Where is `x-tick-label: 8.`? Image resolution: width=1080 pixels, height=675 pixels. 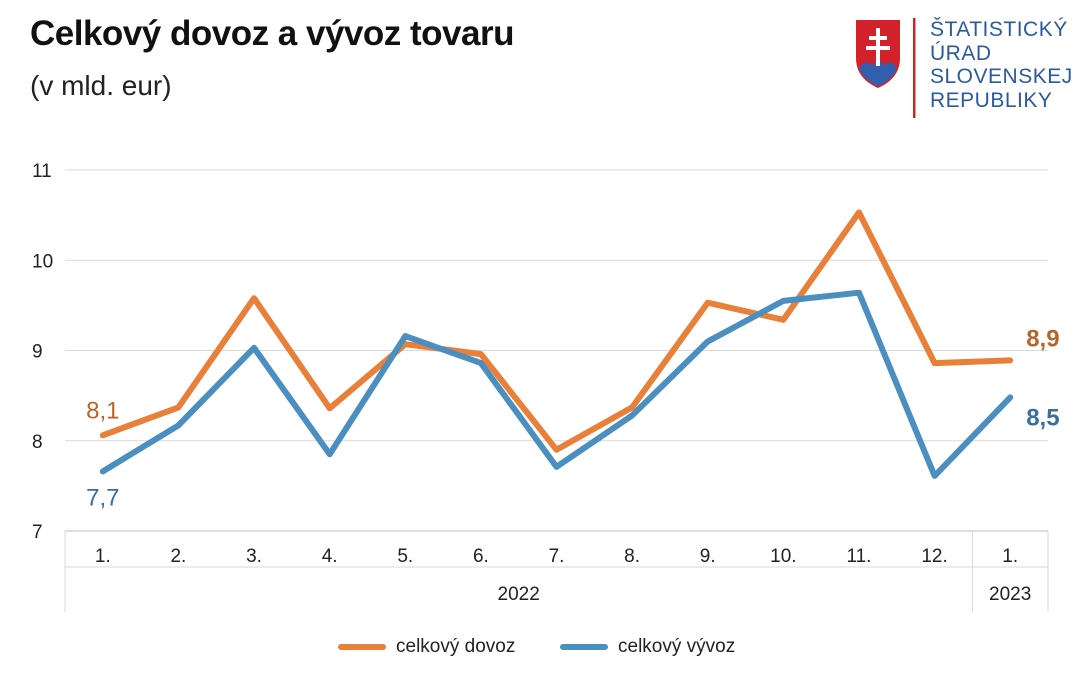 x-tick-label: 8. is located at coordinates (632, 556).